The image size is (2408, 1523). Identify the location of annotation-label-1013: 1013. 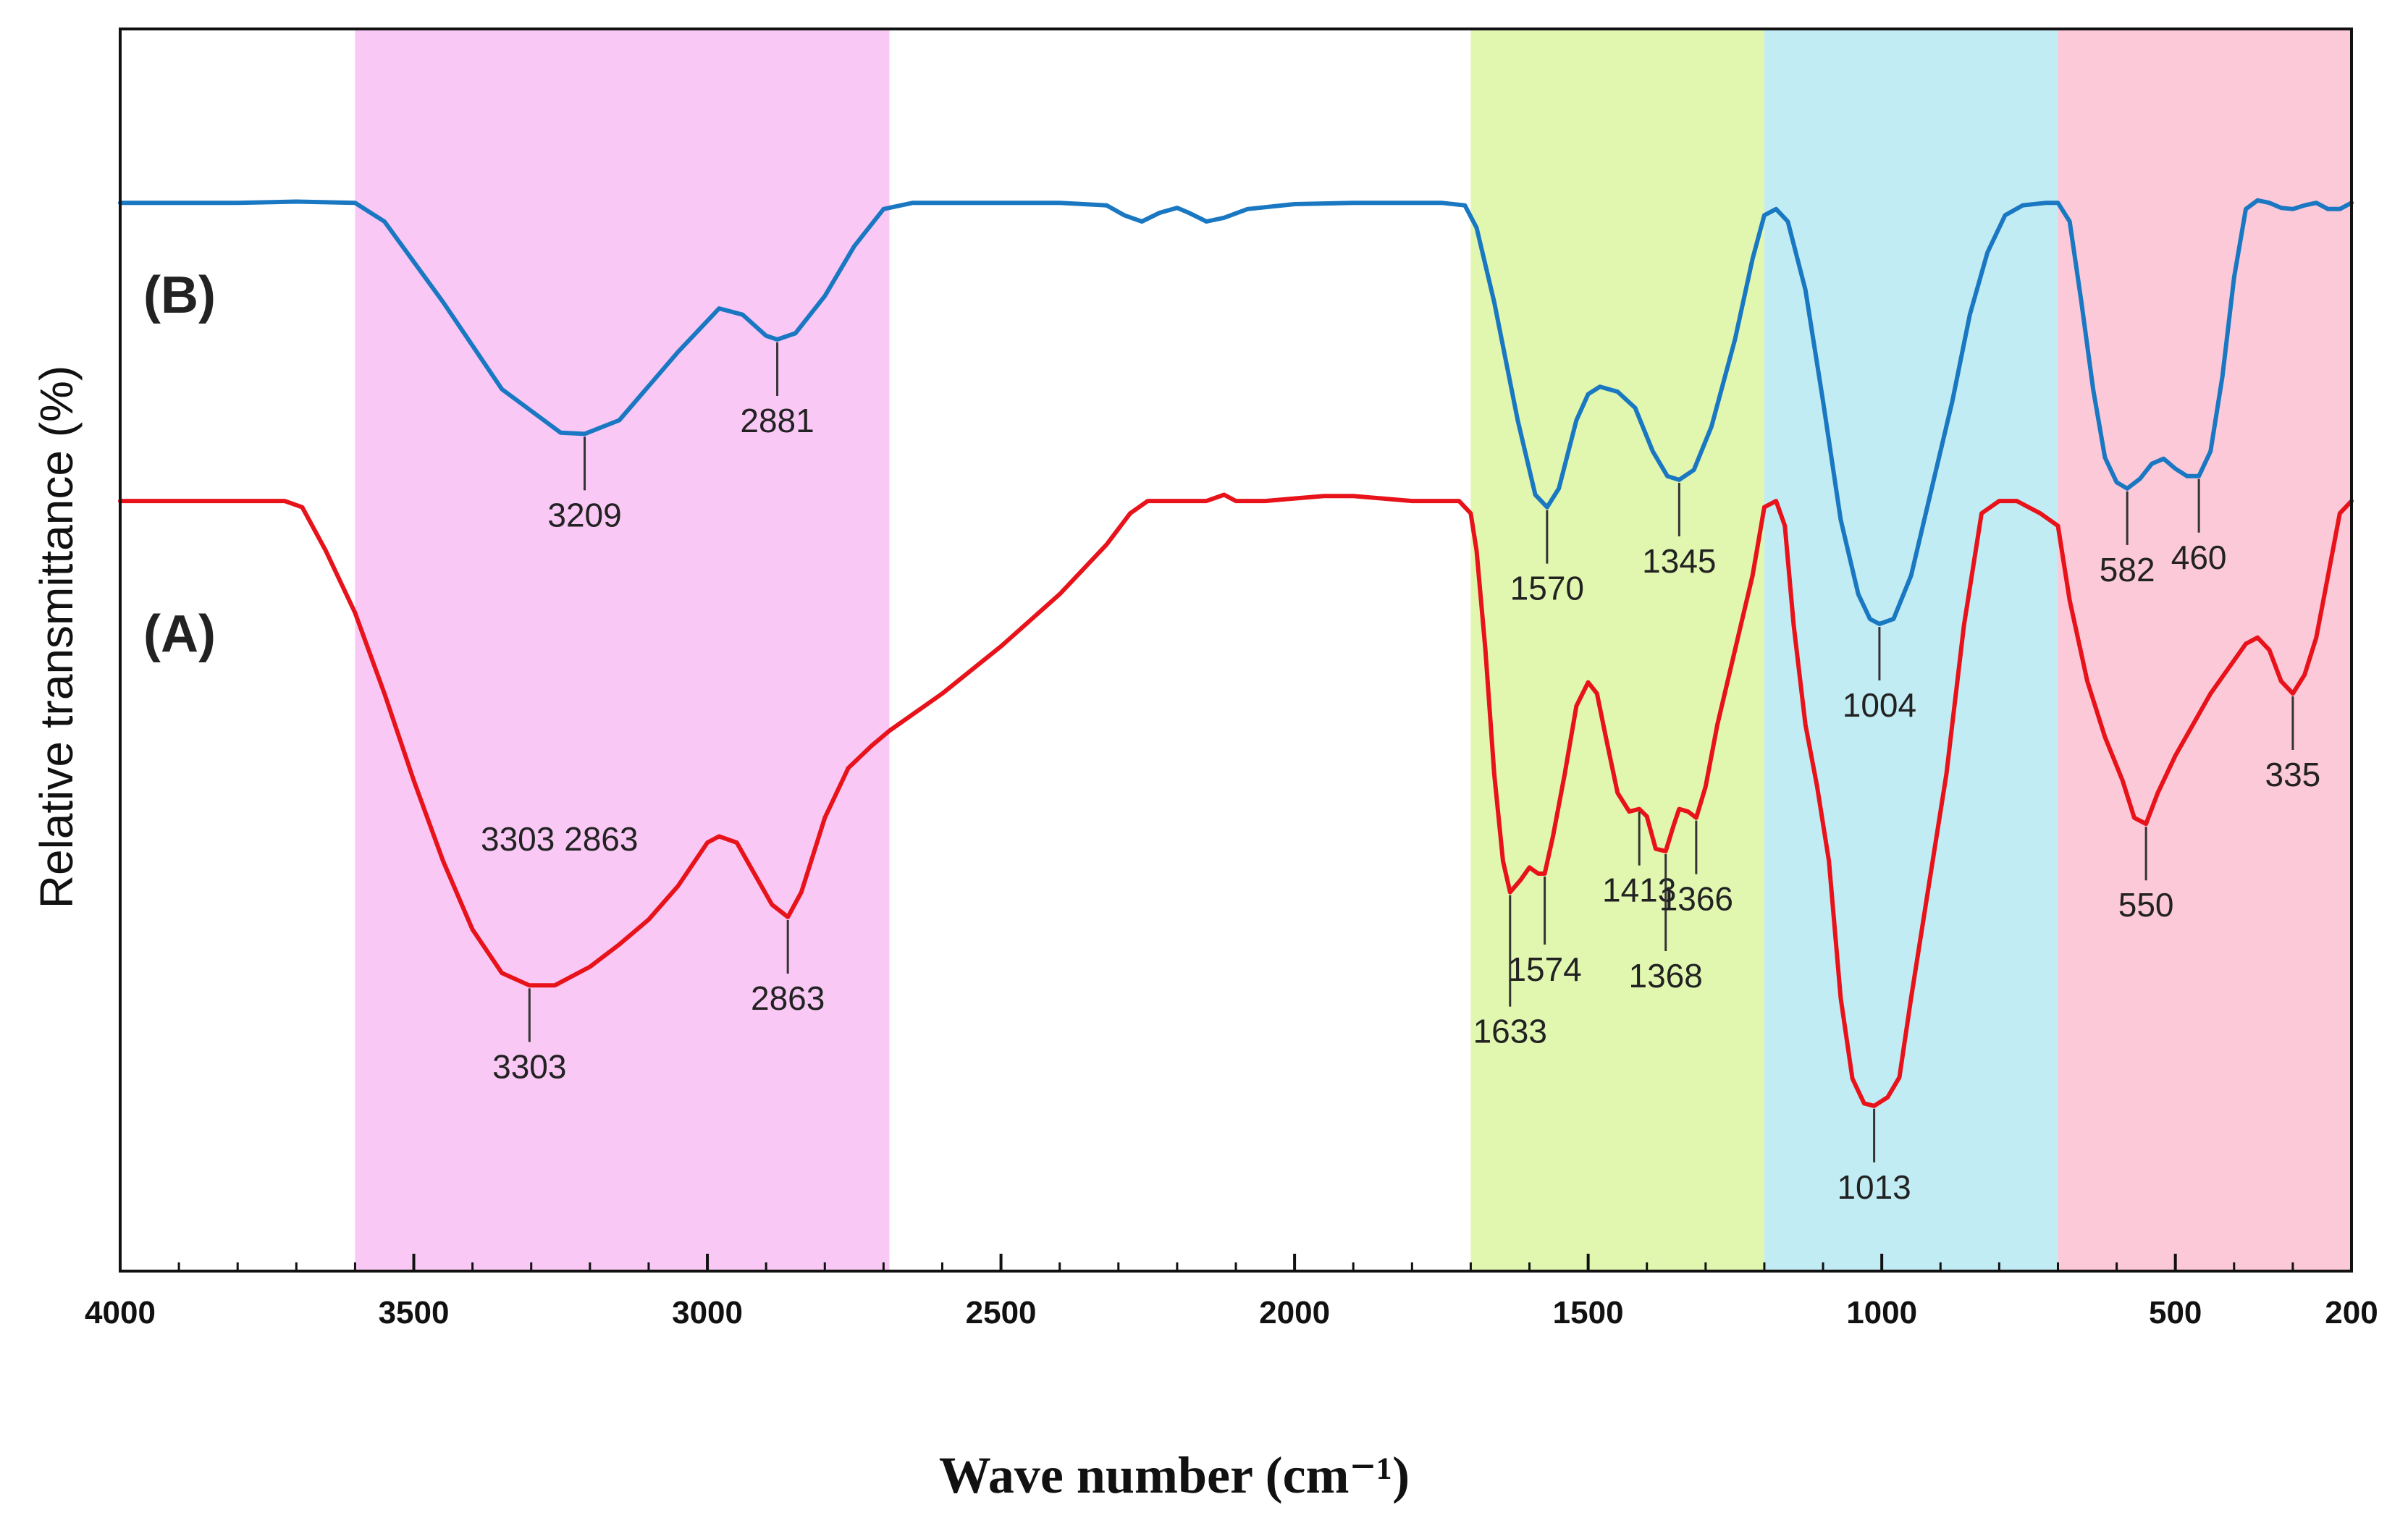
(1874, 1187).